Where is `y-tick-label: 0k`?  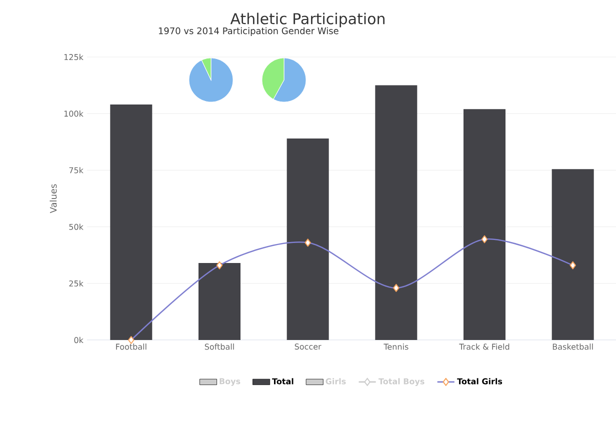
y-tick-label: 0k is located at coordinates (79, 340).